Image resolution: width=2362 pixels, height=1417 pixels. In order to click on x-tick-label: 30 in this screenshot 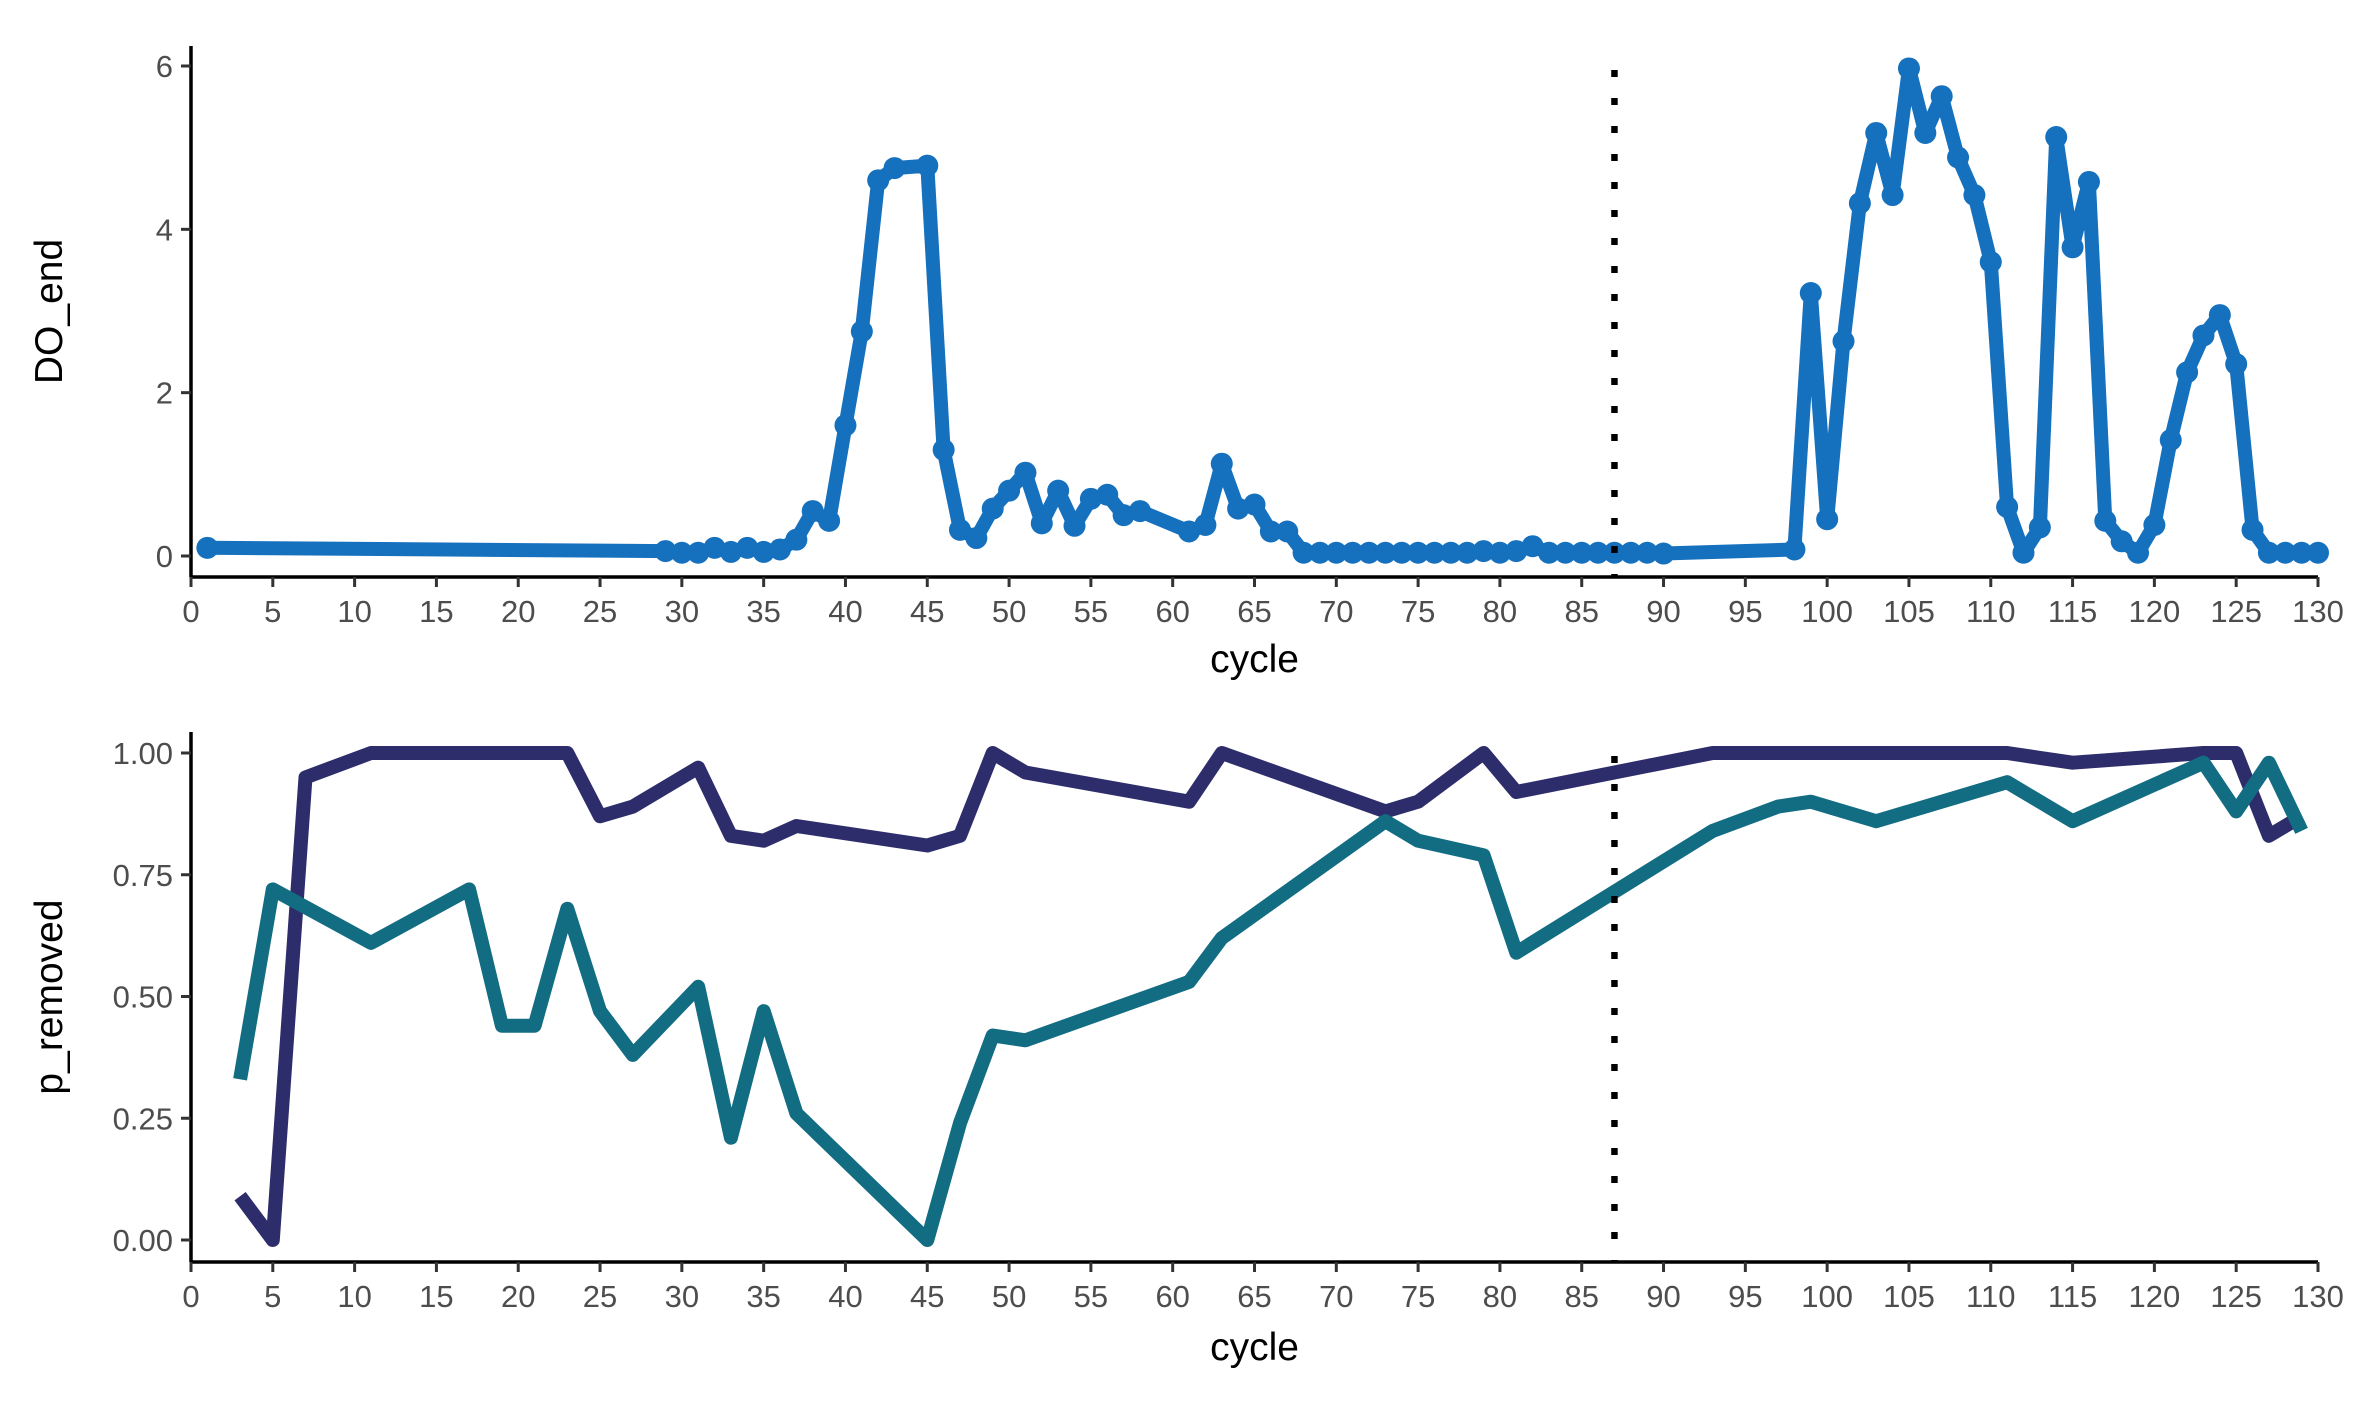, I will do `click(682, 1296)`.